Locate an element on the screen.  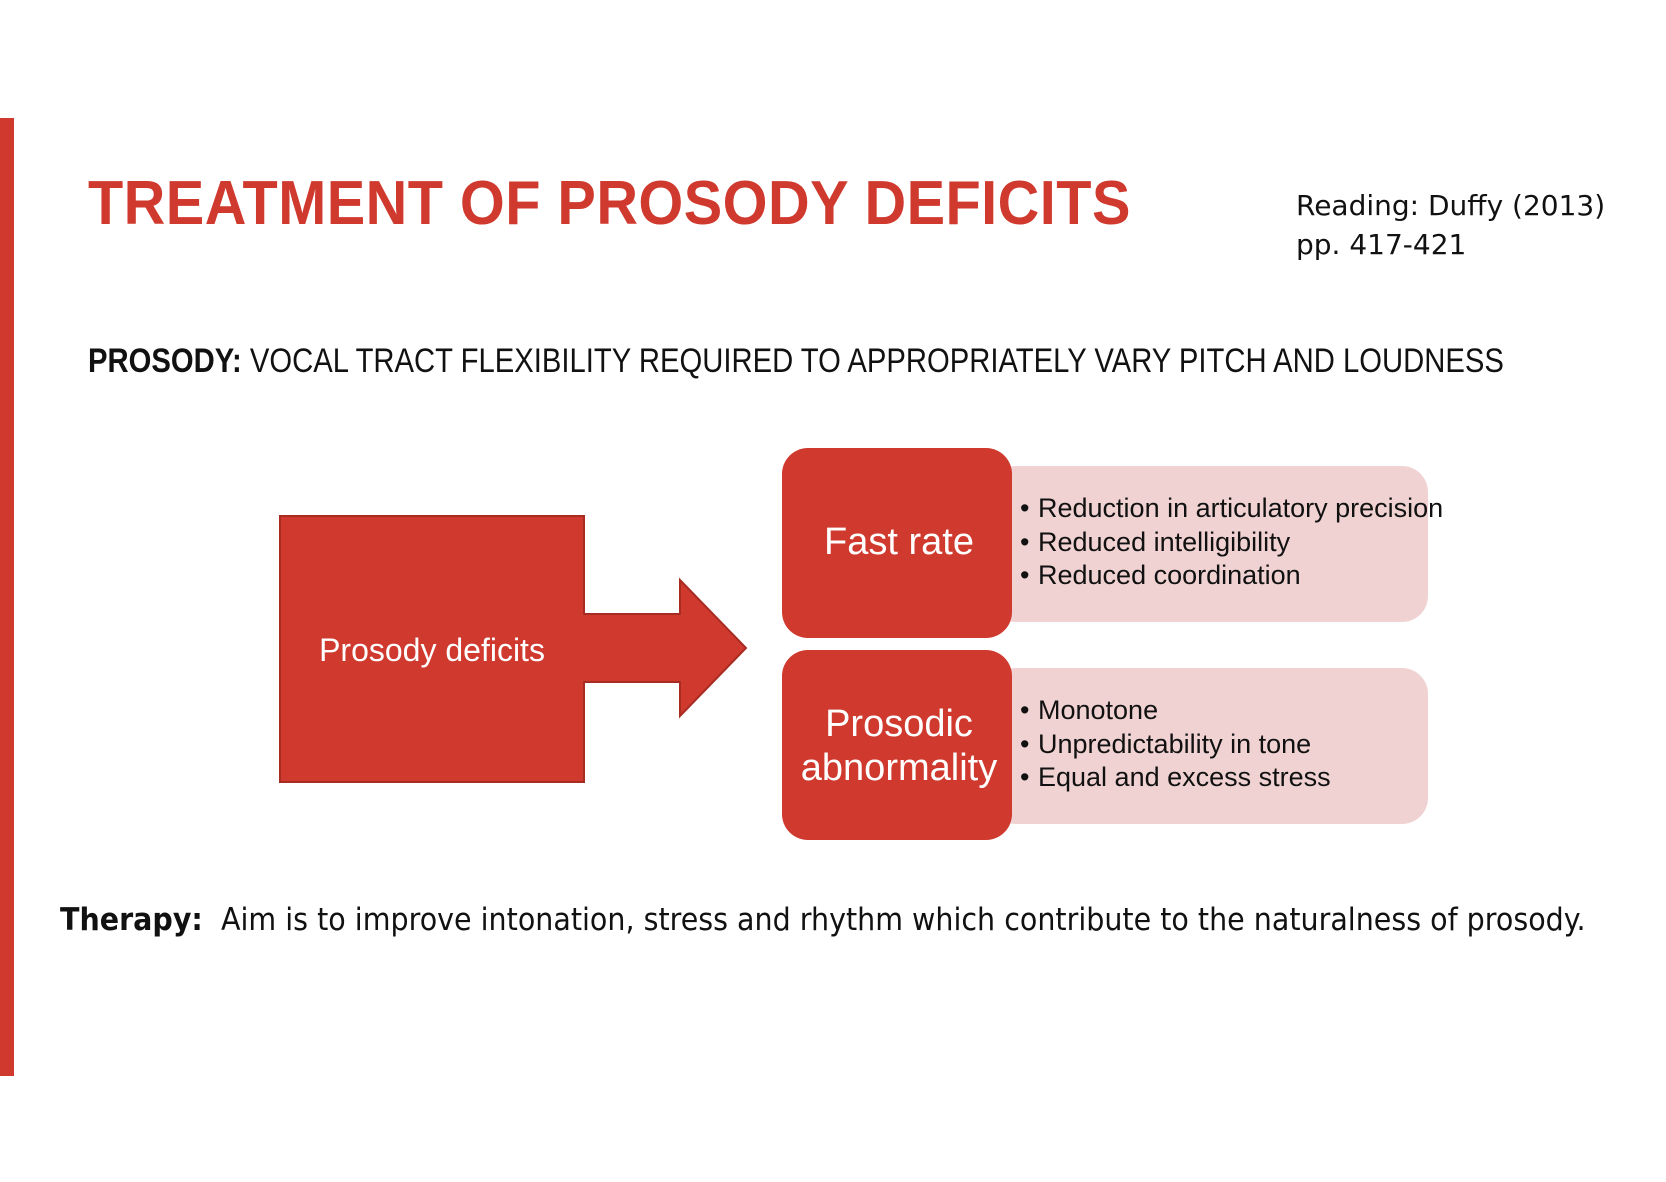
list-item: Equal and excess stress is located at coordinates (1175, 778).